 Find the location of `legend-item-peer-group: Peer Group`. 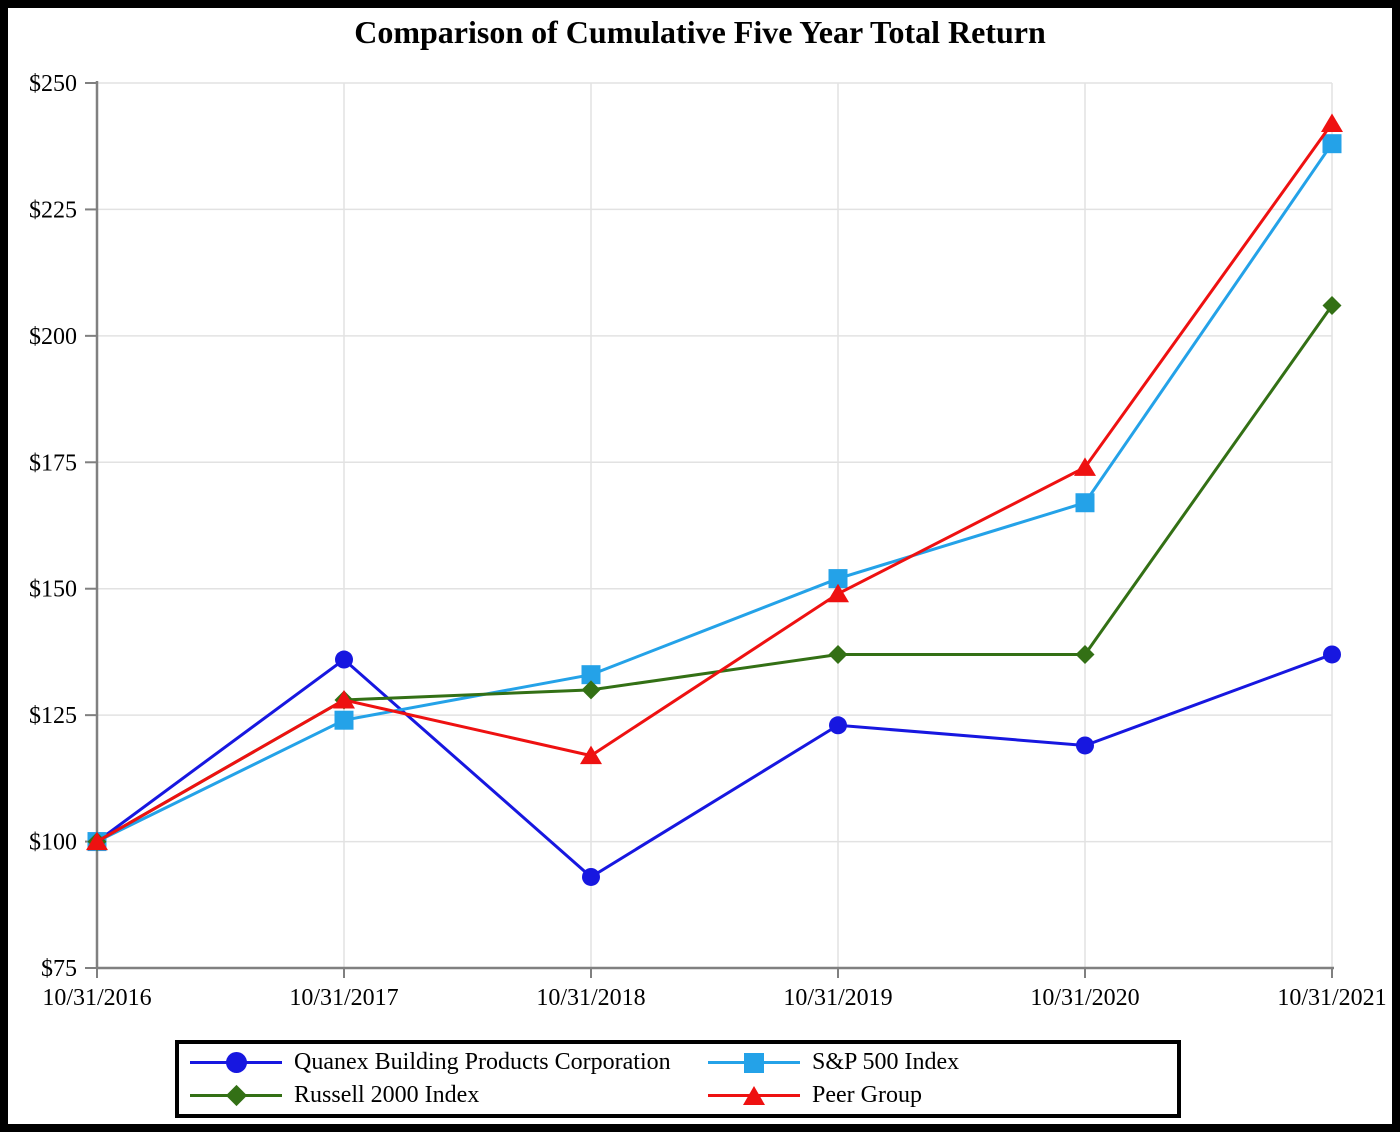

legend-item-peer-group: Peer Group is located at coordinates (942, 1095).